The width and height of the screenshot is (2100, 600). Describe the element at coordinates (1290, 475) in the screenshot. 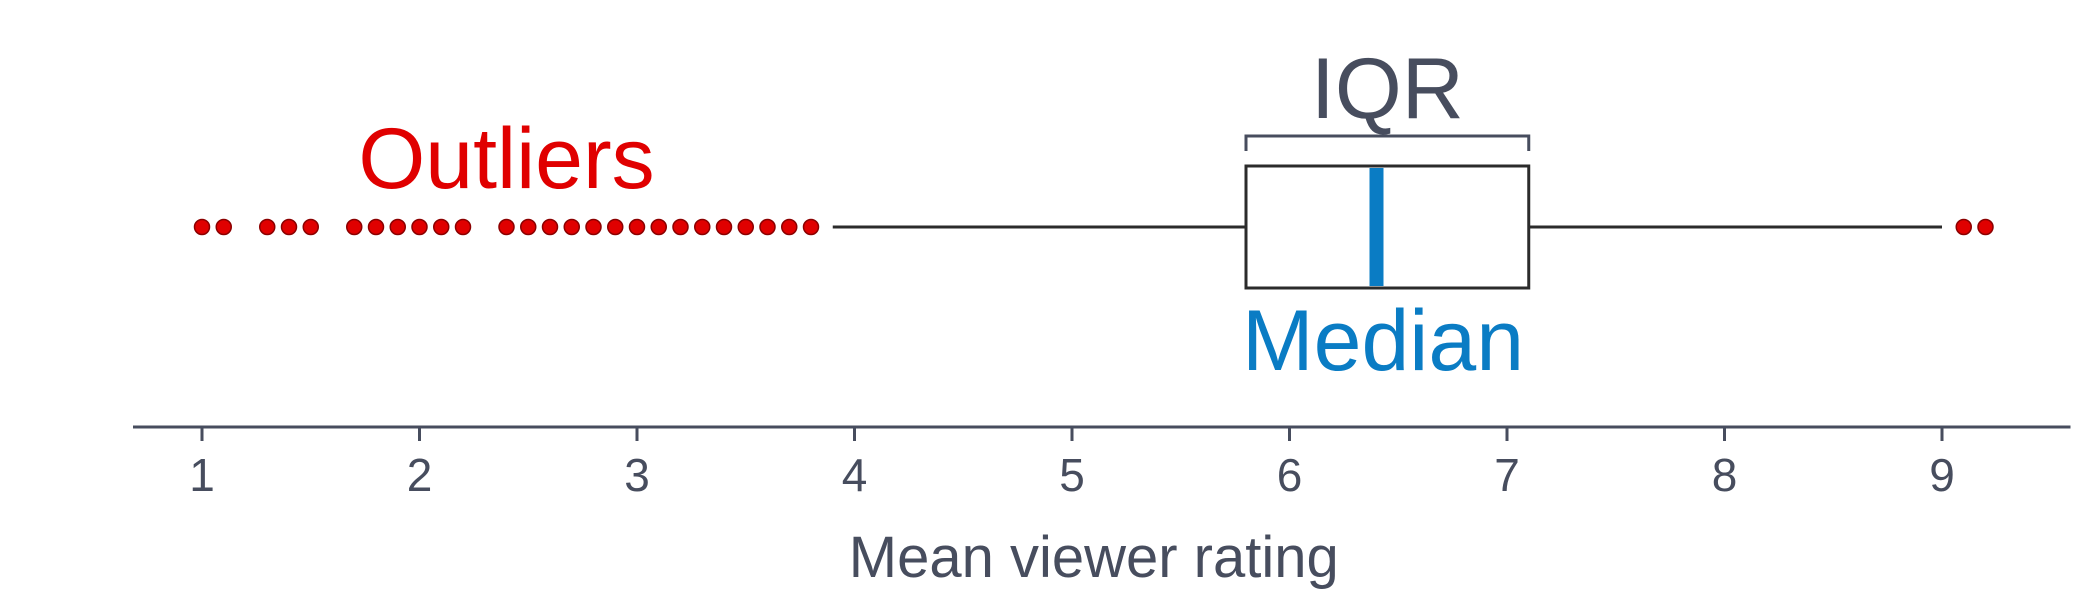

I see `x-tick-label-6: 6` at that location.